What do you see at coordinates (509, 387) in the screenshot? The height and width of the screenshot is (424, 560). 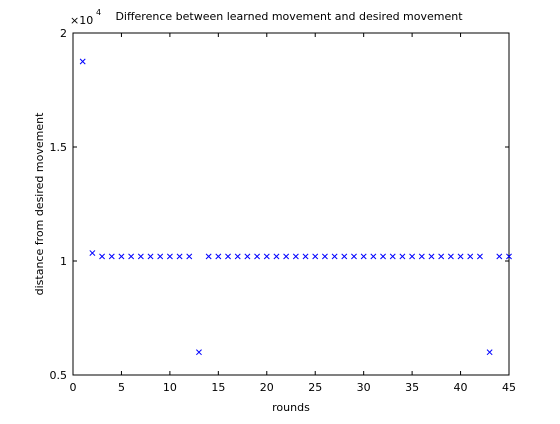 I see `x-tick-label: 45` at bounding box center [509, 387].